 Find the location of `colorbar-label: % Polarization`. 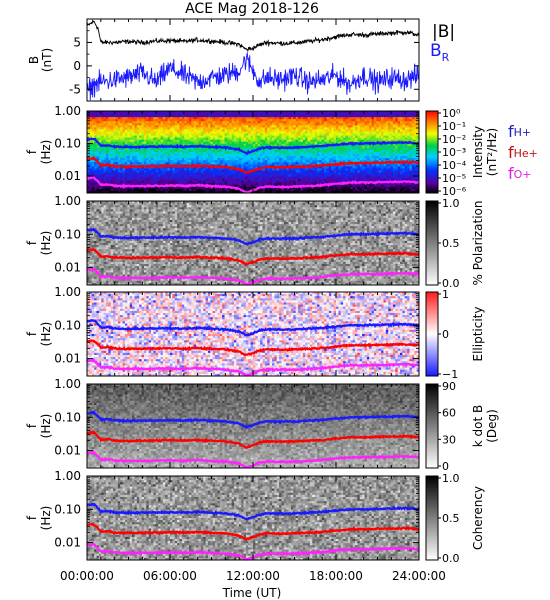

colorbar-label: % Polarization is located at coordinates (478, 243).